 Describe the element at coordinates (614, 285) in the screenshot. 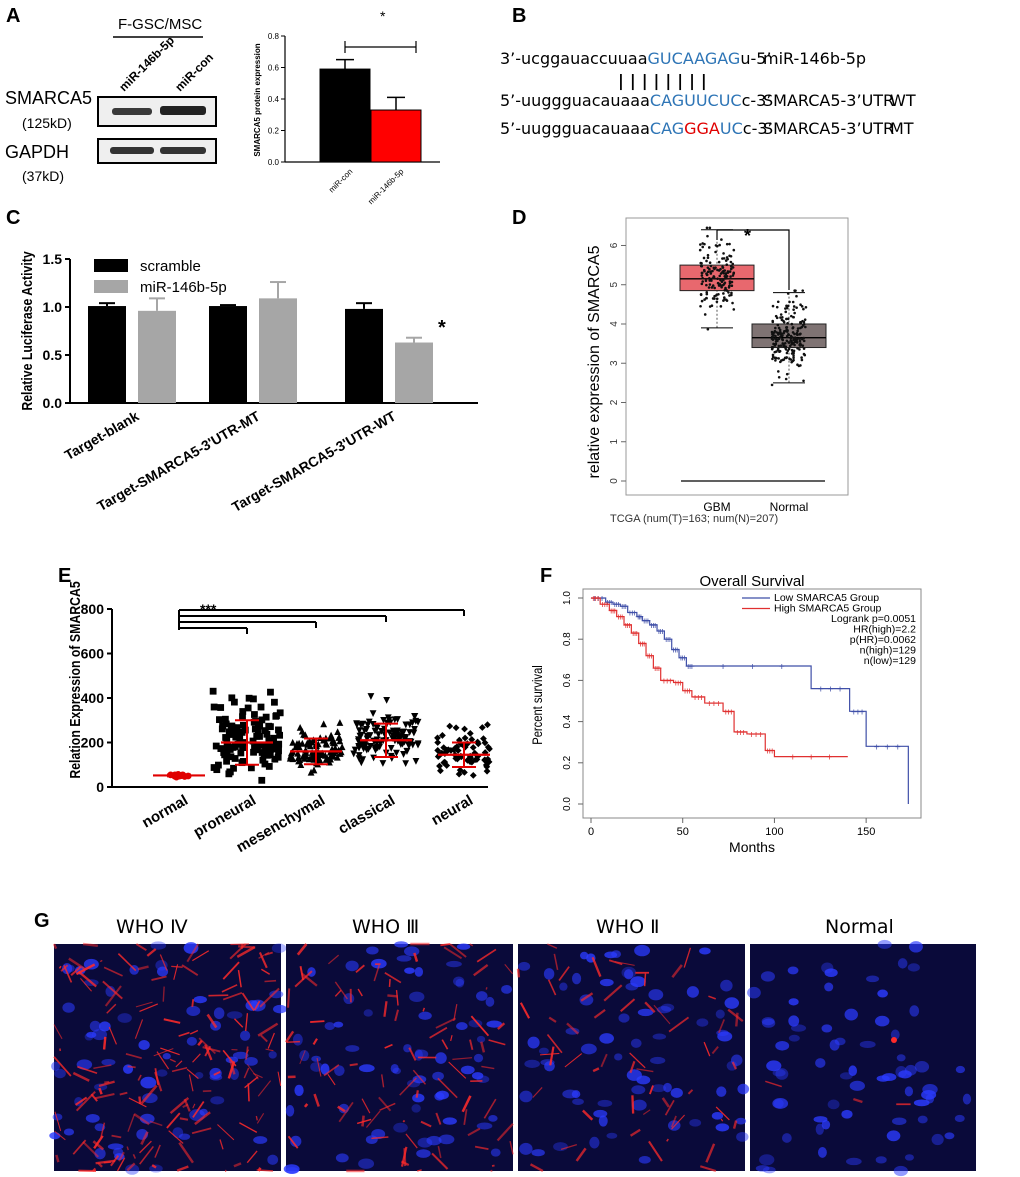

I see `y-tick-label-d: 5` at that location.